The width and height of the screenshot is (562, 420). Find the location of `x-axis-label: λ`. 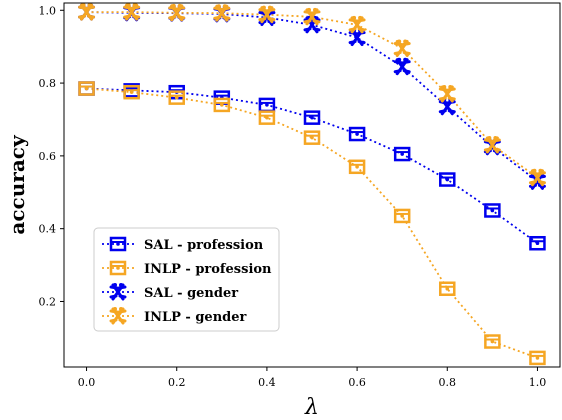

x-axis-label: λ is located at coordinates (311, 407).